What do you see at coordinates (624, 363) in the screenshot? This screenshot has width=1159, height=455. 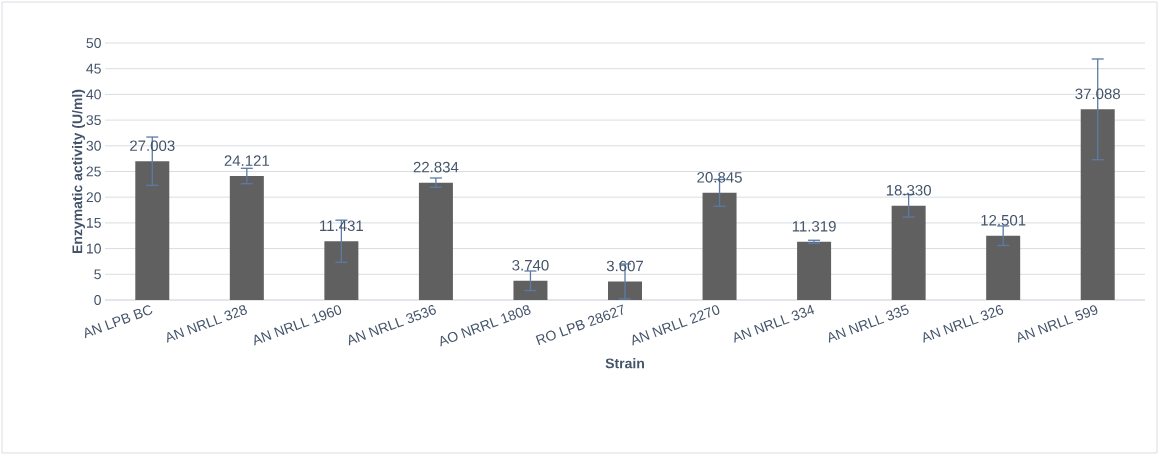 I see `x-axis-title: Strain` at bounding box center [624, 363].